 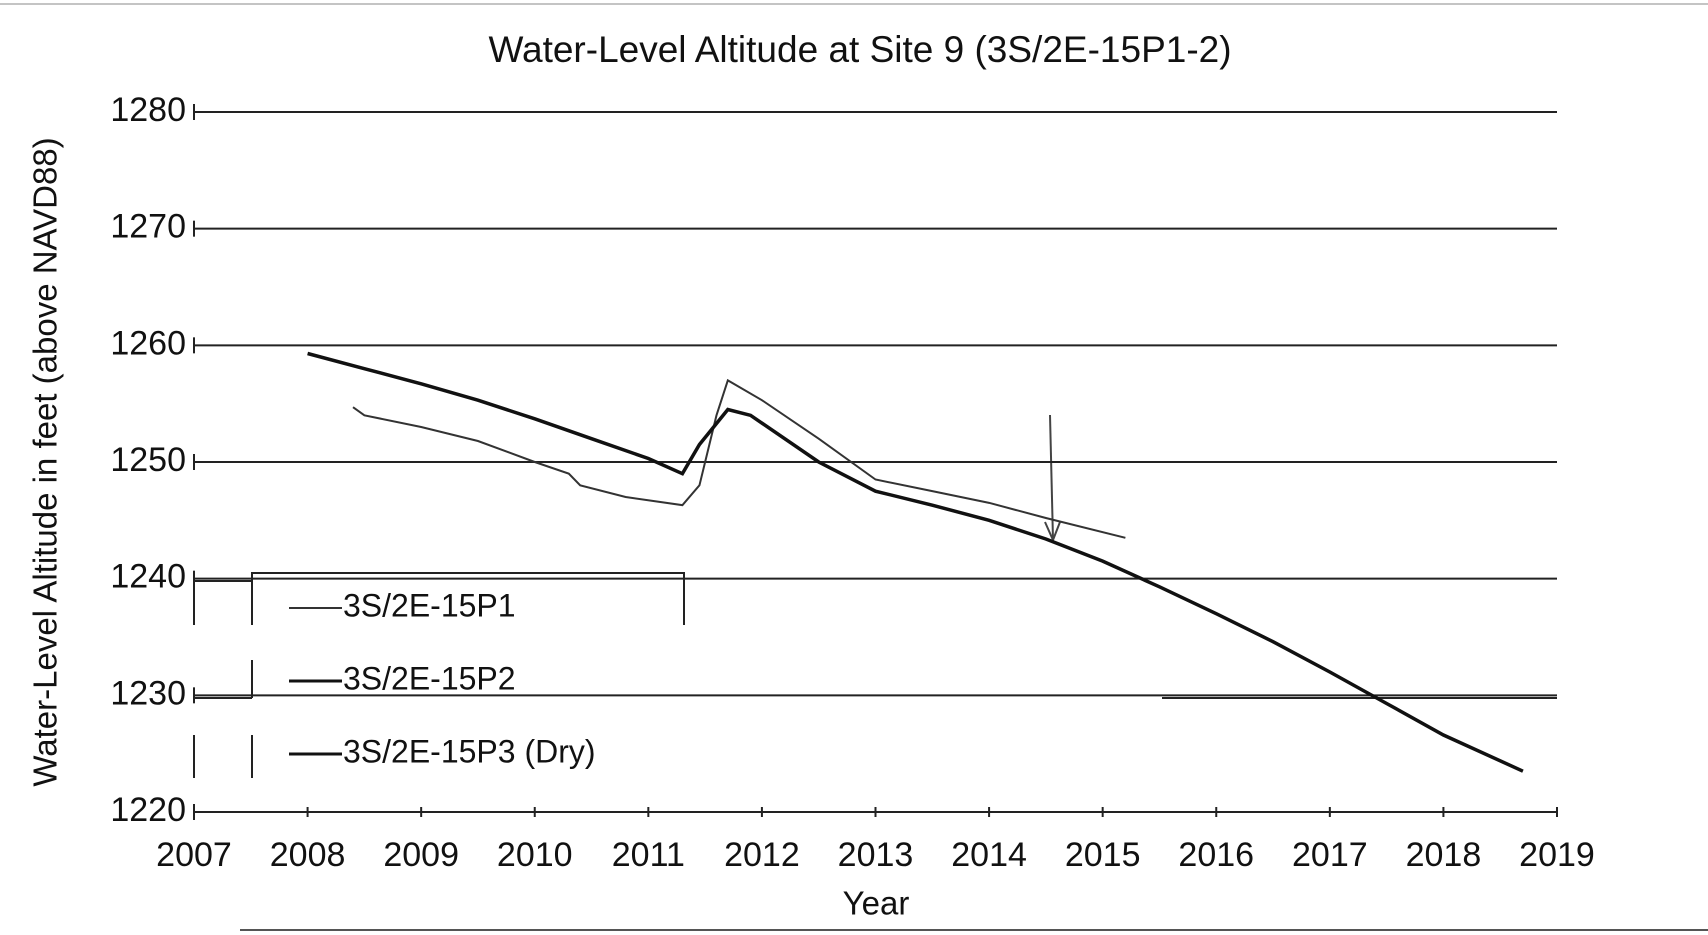 I want to click on y-tick-label: 1240, so click(x=148, y=577).